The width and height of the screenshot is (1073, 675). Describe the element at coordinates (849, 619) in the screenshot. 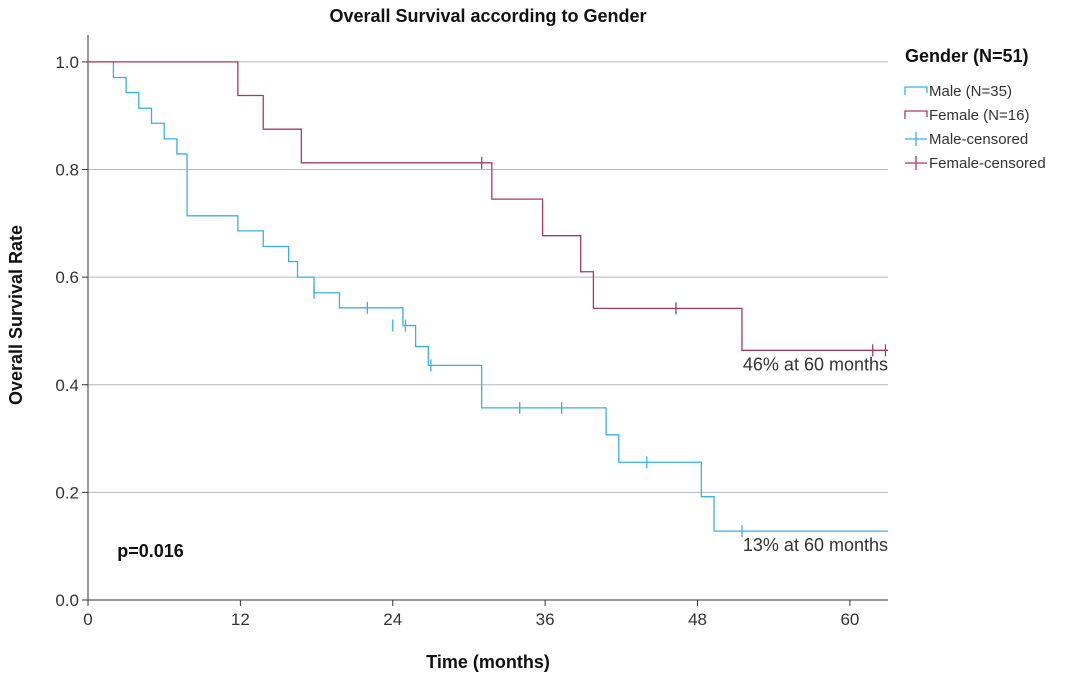

I see `x-tick-label: 60` at that location.